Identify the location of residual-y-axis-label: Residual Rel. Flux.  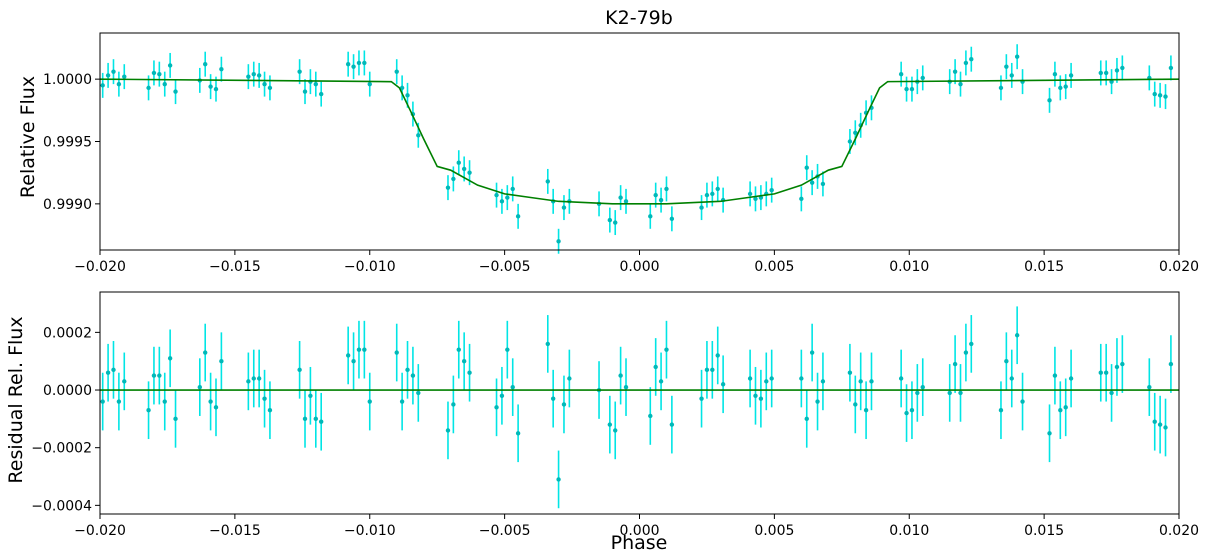
(16, 399).